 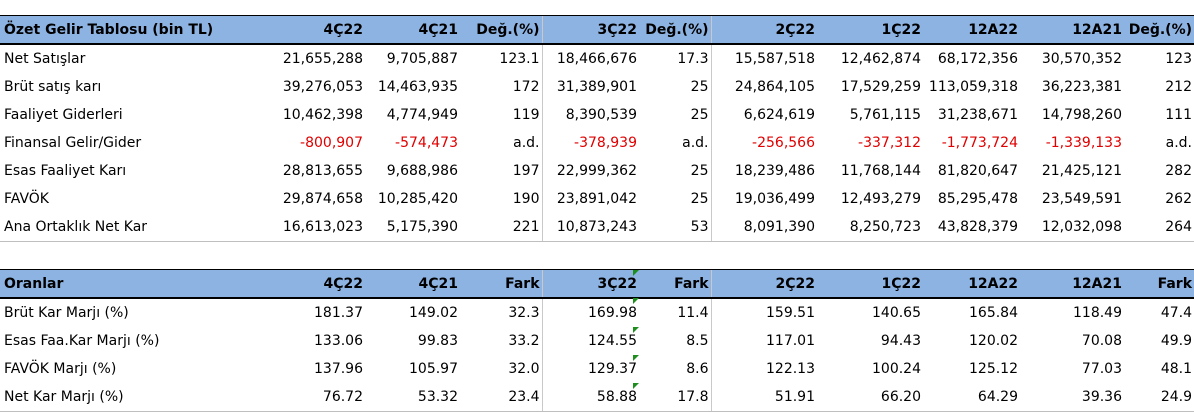 What do you see at coordinates (590, 397) in the screenshot?
I see `table-cell: 58.88` at bounding box center [590, 397].